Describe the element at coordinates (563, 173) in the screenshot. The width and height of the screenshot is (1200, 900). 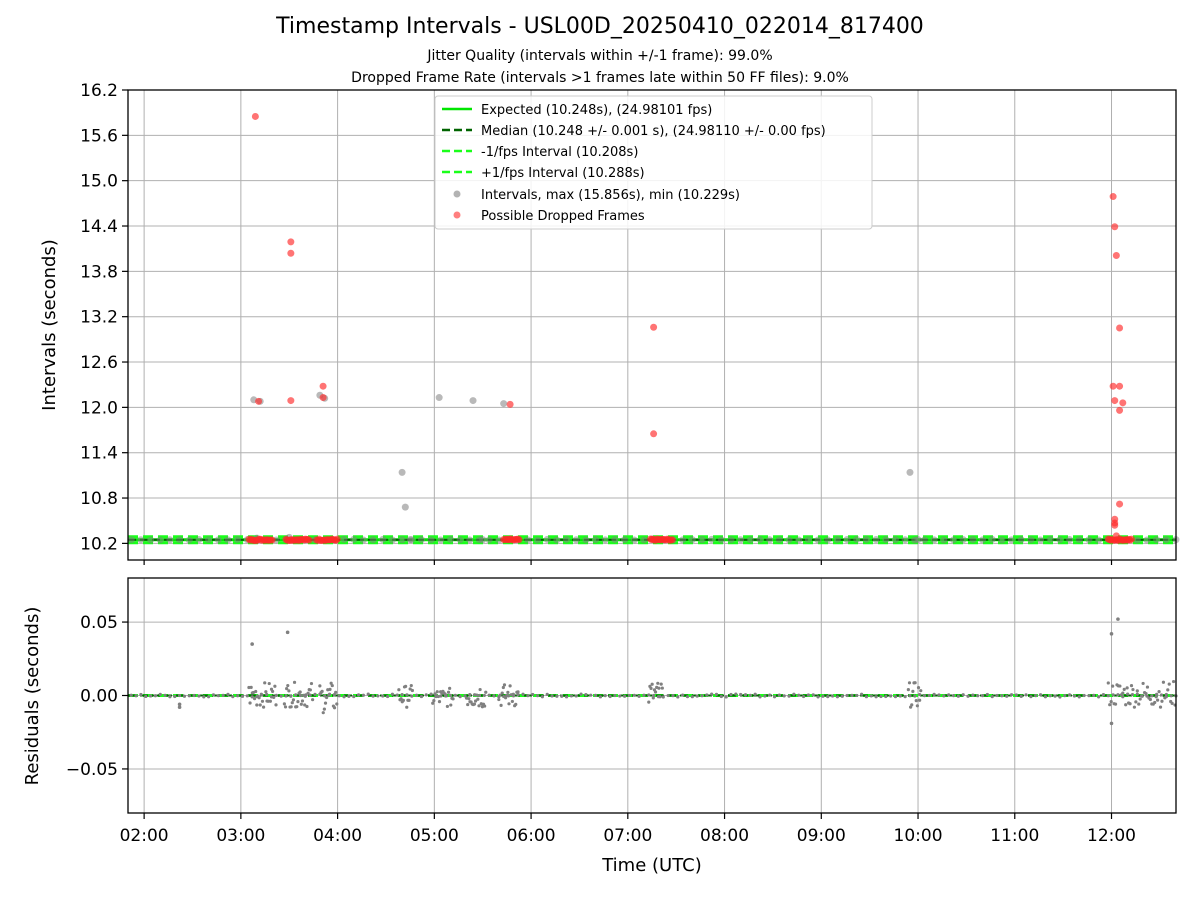
I see `legend-label-plus-interval: +1/fps Interval (10.288s)` at that location.